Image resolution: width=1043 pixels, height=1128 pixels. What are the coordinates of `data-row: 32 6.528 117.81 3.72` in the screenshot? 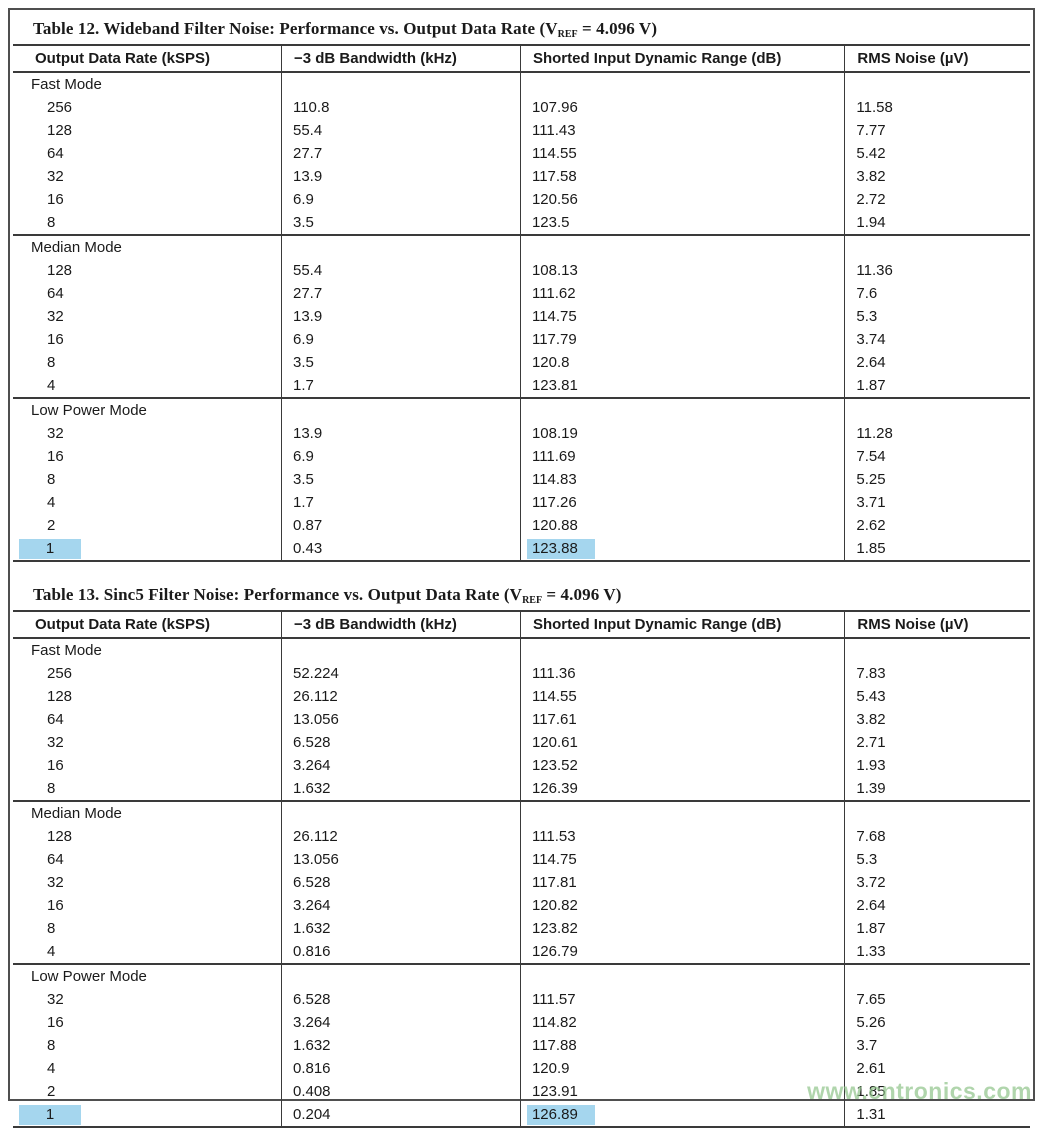 It's located at (521, 882).